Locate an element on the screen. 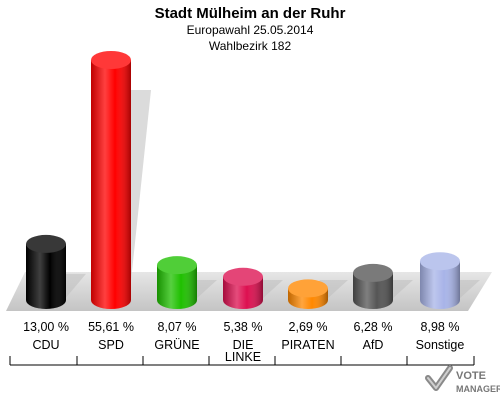 Image resolution: width=500 pixels, height=400 pixels. category-label: PIRATEN is located at coordinates (307, 345).